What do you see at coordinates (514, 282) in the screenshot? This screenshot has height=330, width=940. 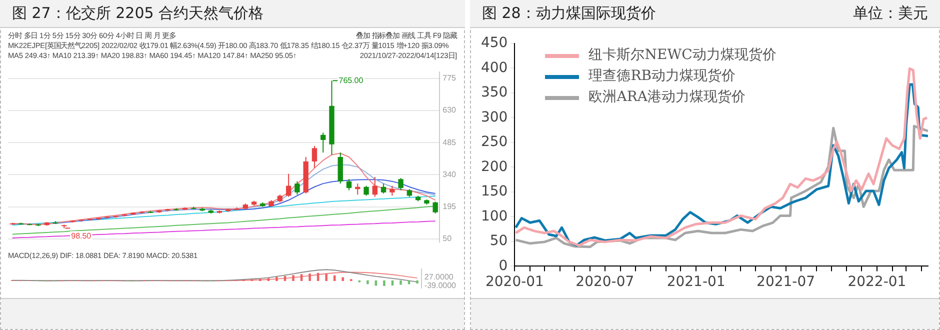 I see `x-tick-label: 2020-01` at bounding box center [514, 282].